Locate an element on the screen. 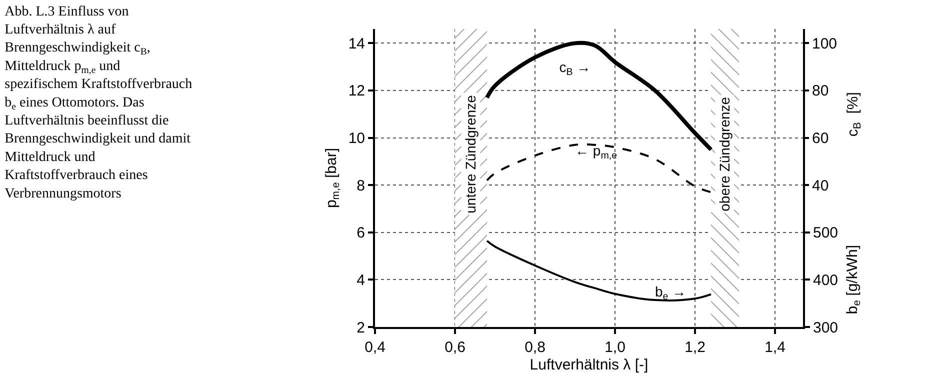 Image resolution: width=931 pixels, height=383 pixels. y-tick-label: 8 is located at coordinates (360, 185).